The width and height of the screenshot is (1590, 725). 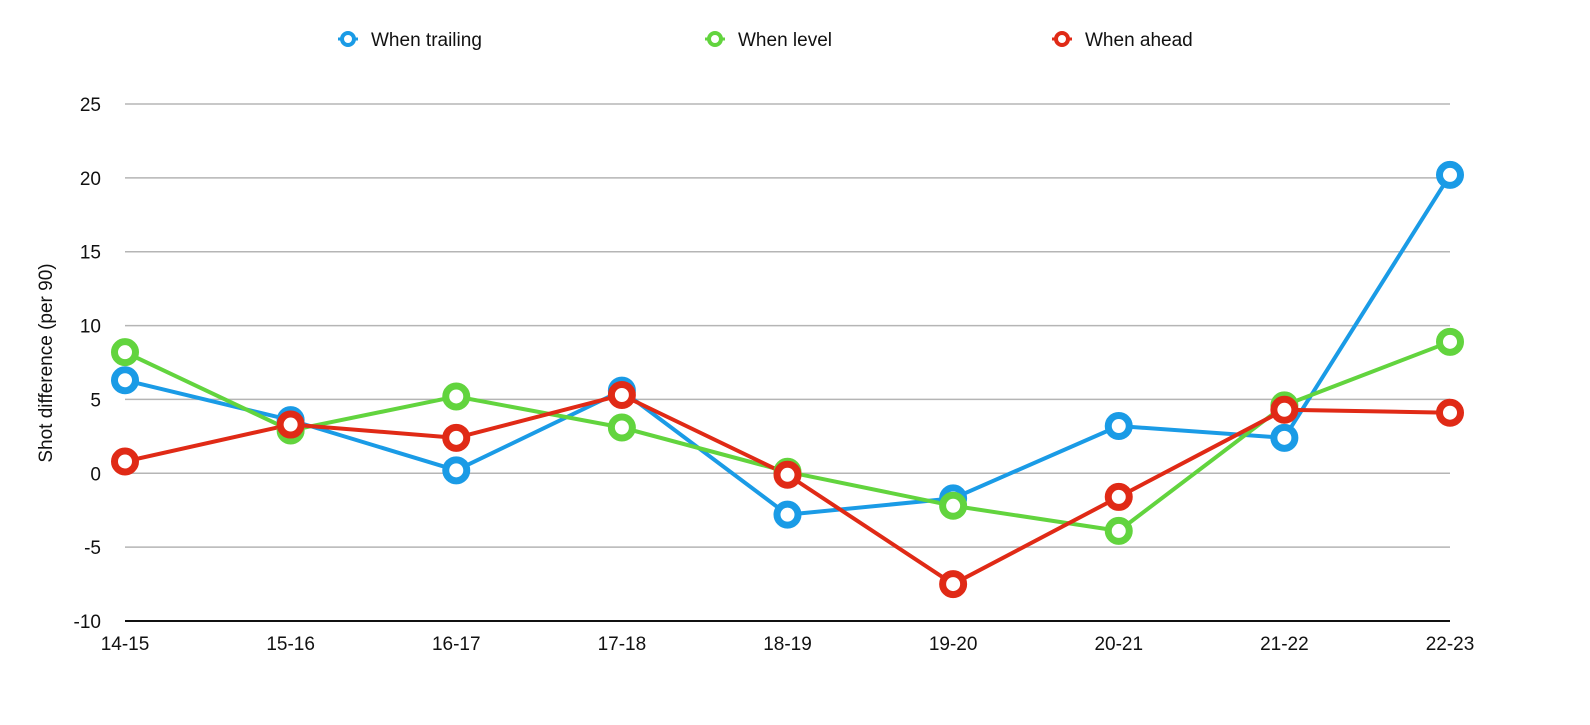 What do you see at coordinates (785, 40) in the screenshot?
I see `legend-label: When level` at bounding box center [785, 40].